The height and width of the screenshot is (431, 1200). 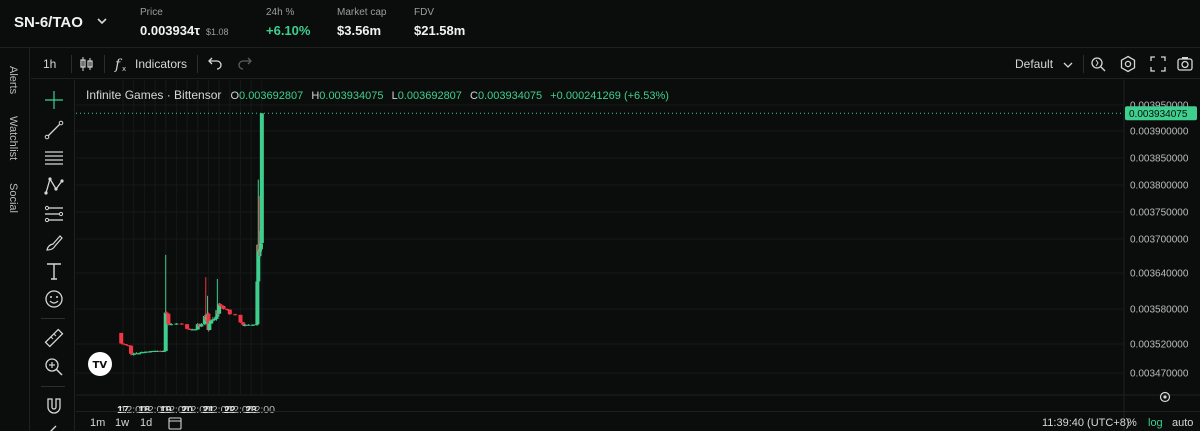 I want to click on snapshot-icon, so click(x=1185, y=64).